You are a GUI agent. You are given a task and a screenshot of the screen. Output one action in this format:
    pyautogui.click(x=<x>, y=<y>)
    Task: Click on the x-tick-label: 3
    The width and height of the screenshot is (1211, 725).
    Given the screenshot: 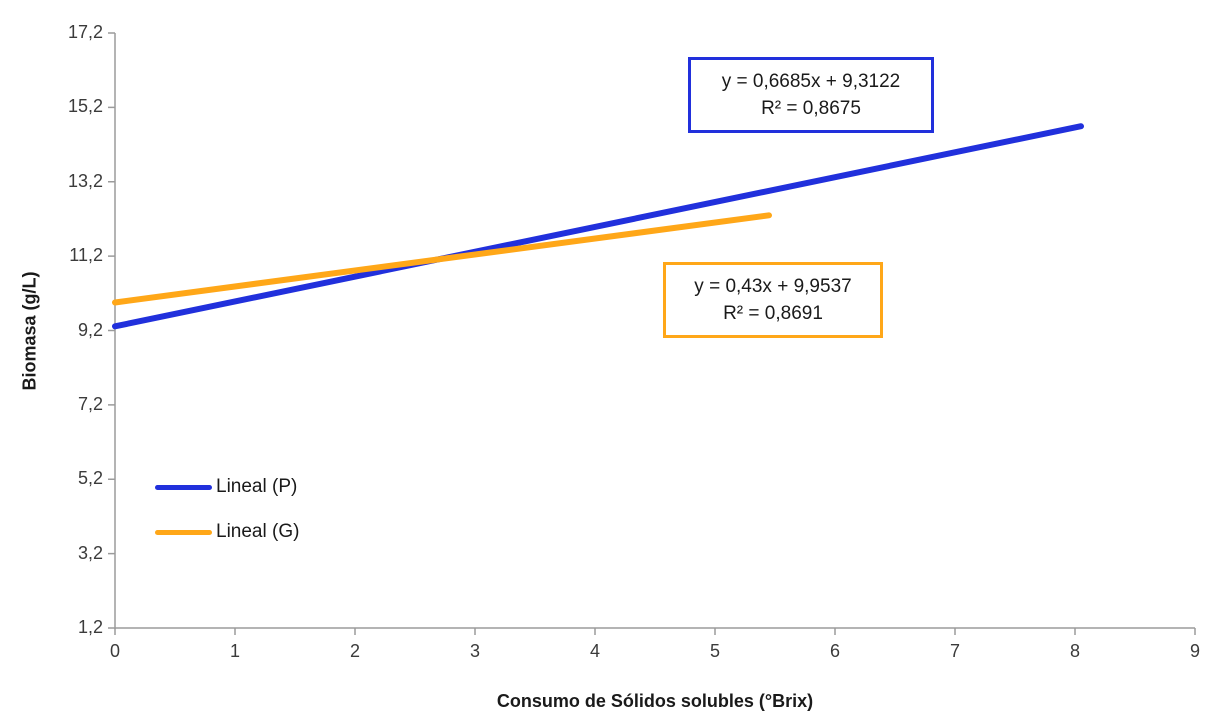 What is the action you would take?
    pyautogui.click(x=475, y=651)
    